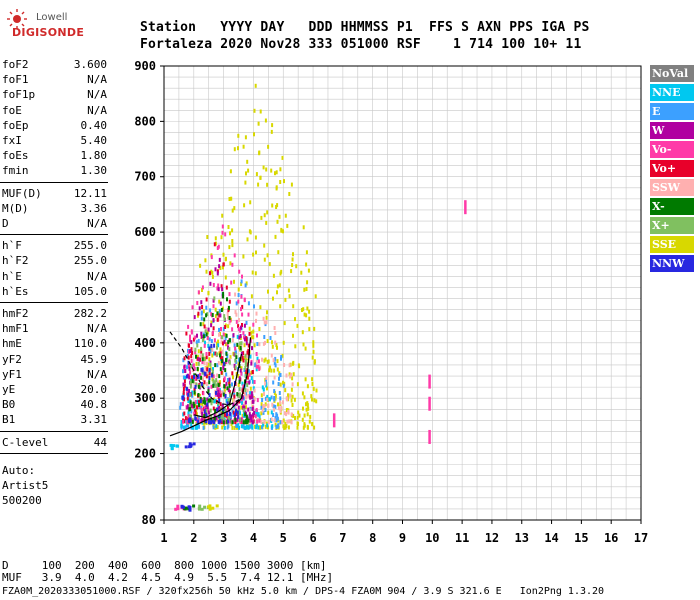 This screenshot has height=600, width=700. I want to click on param-row: yF2 45.9, so click(54, 360).